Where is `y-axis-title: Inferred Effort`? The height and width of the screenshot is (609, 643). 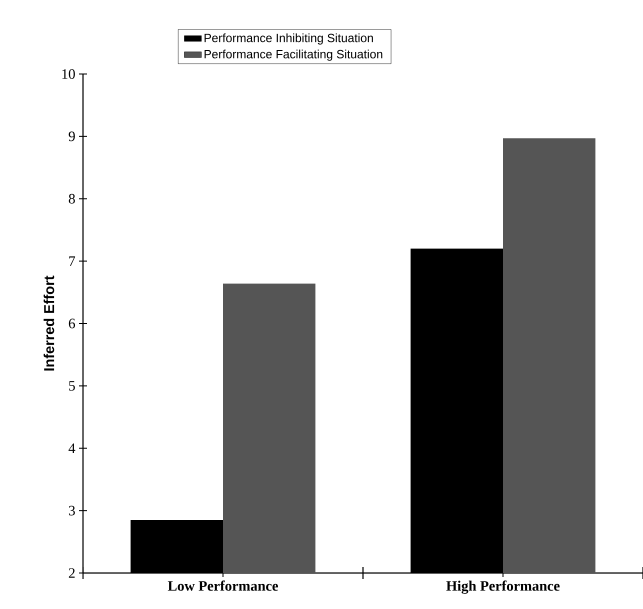 y-axis-title: Inferred Effort is located at coordinates (49, 323).